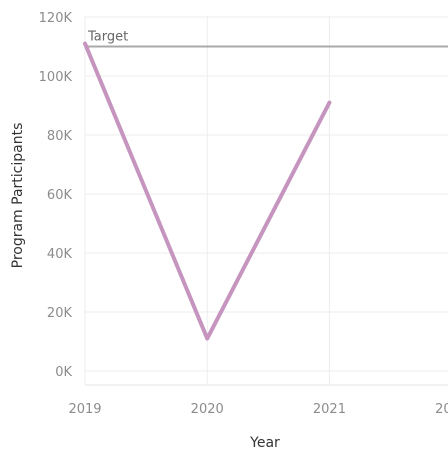  What do you see at coordinates (56, 77) in the screenshot?
I see `y-tick-label: 100K` at bounding box center [56, 77].